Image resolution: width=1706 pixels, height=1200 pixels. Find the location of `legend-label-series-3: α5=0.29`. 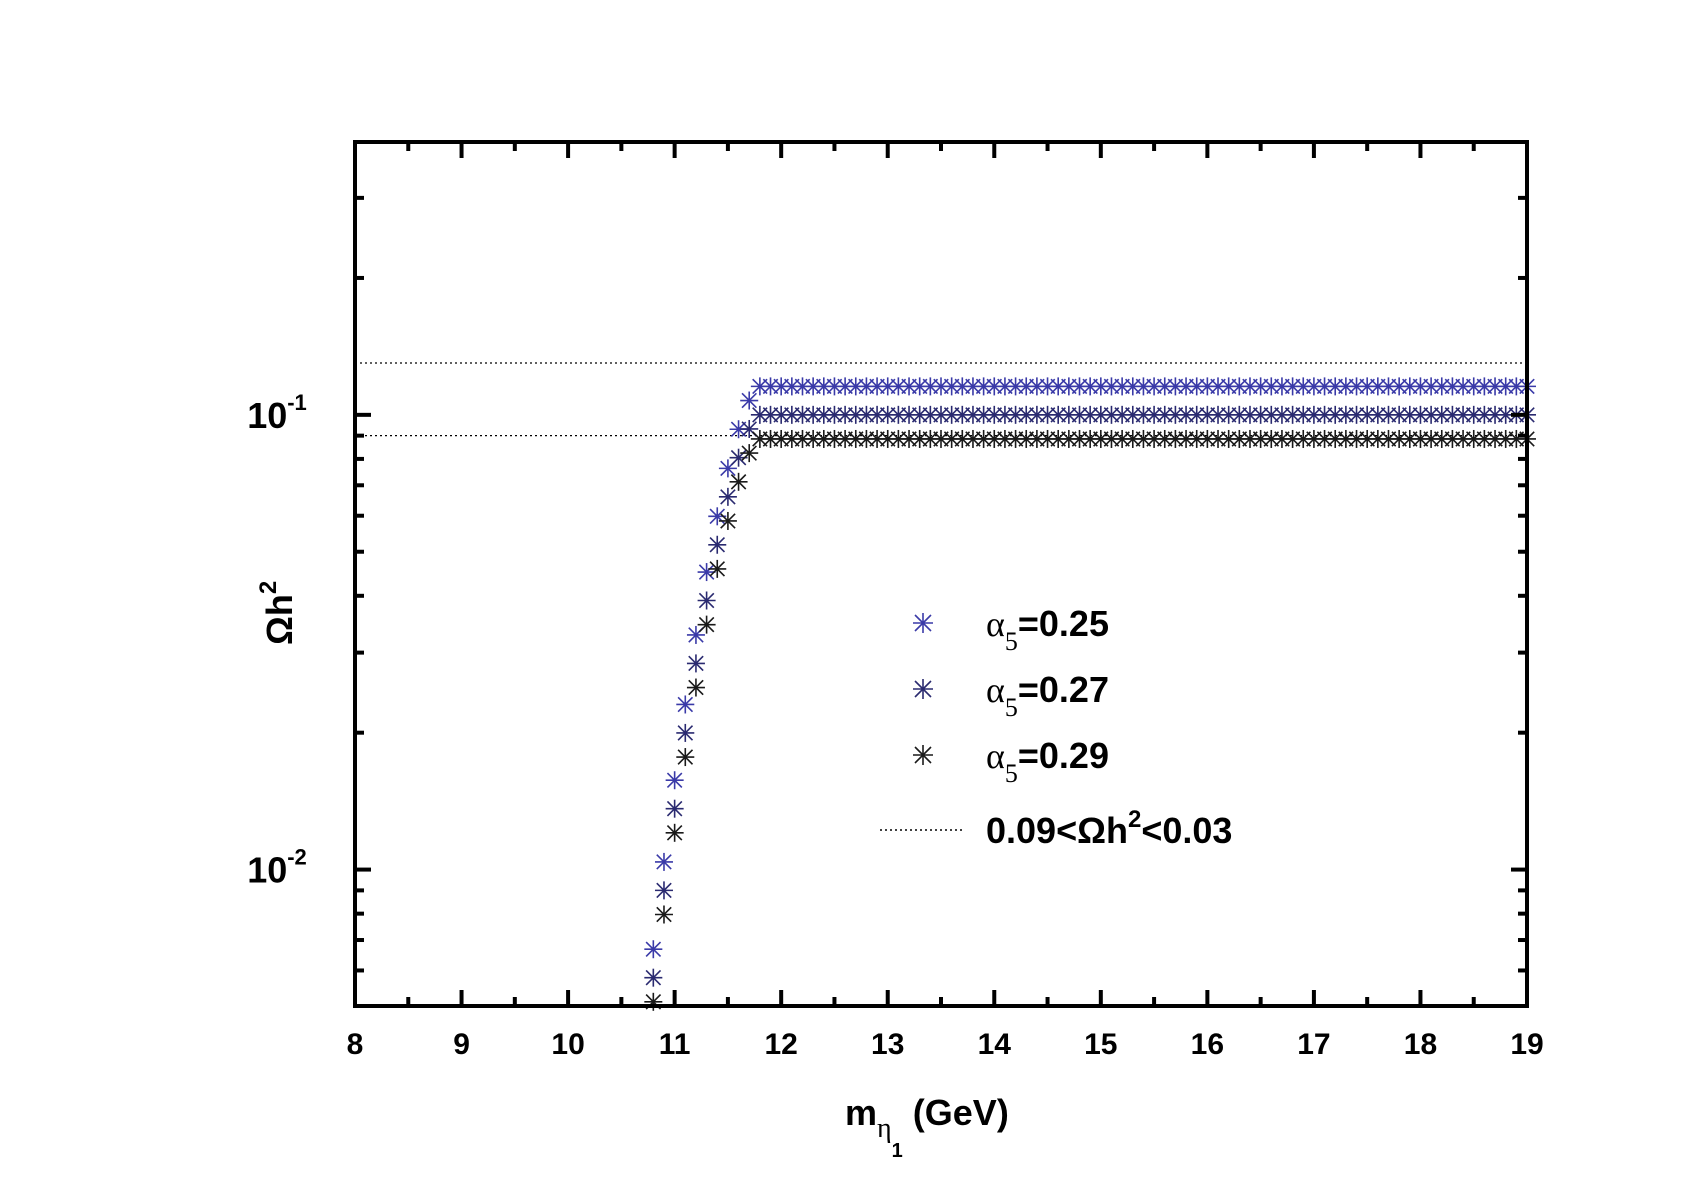

legend-label-series-3: α5=0.29 is located at coordinates (1047, 761).